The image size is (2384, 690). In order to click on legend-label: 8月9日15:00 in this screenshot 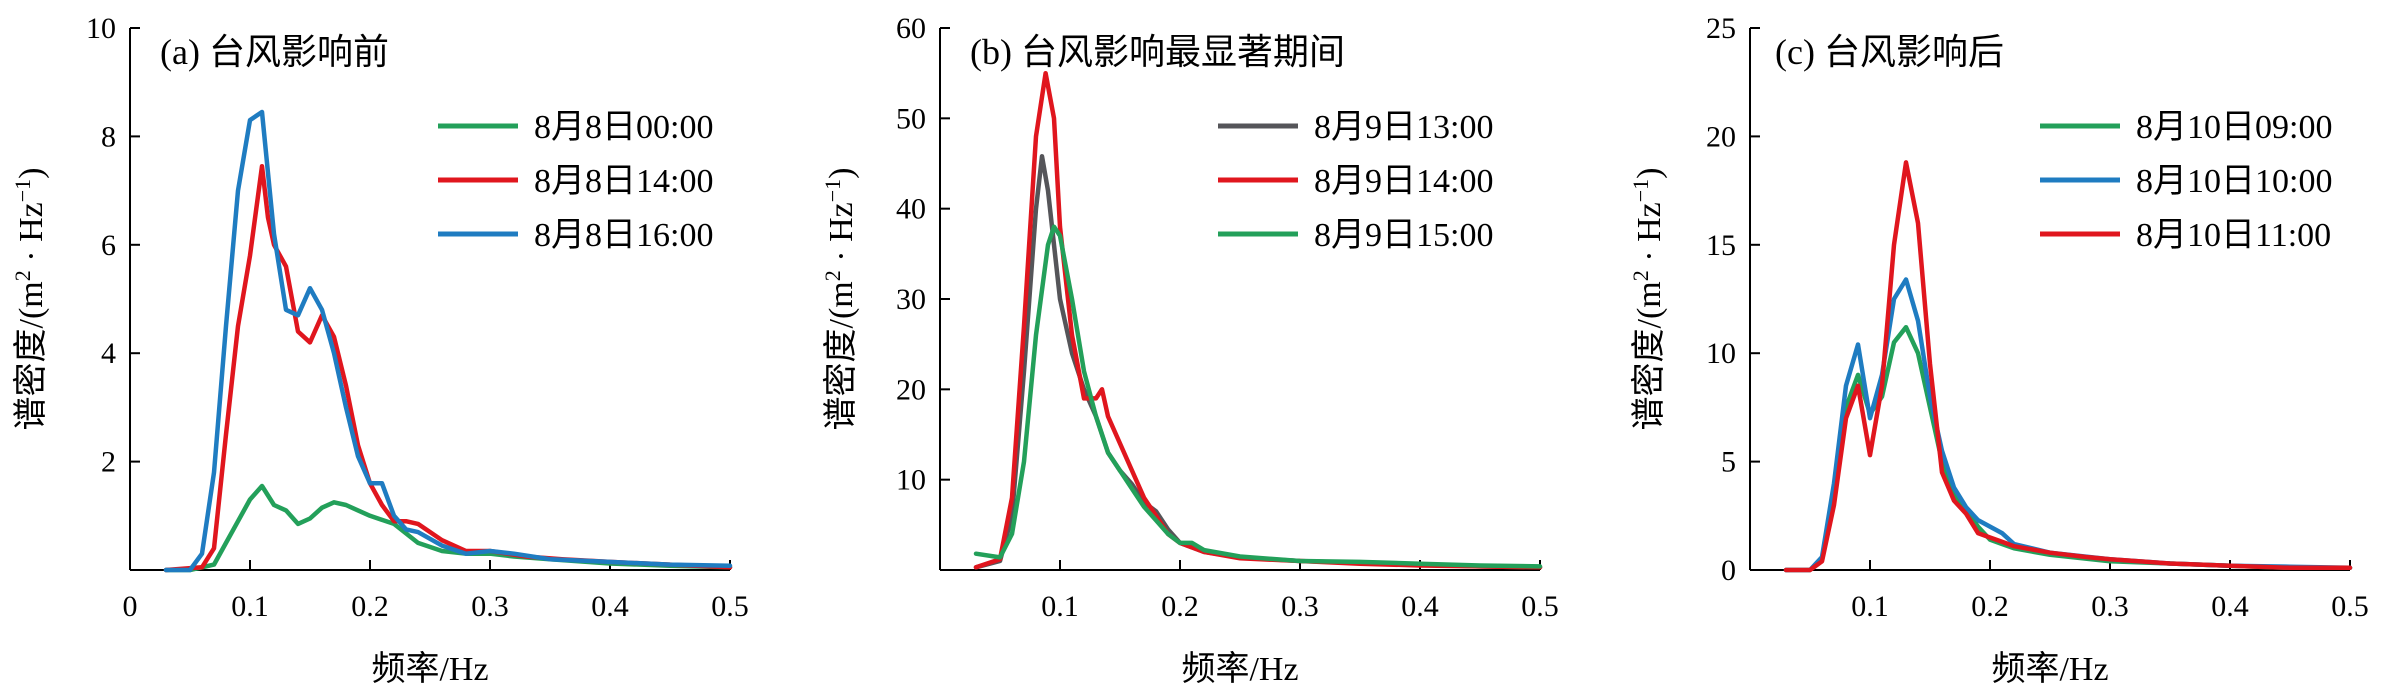, I will do `click(1403, 235)`.